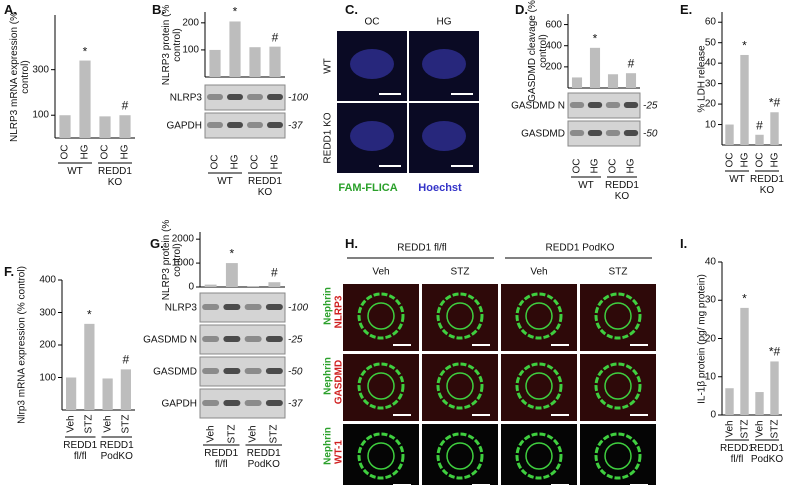  I want to click on panel-label: F., so click(9, 271).